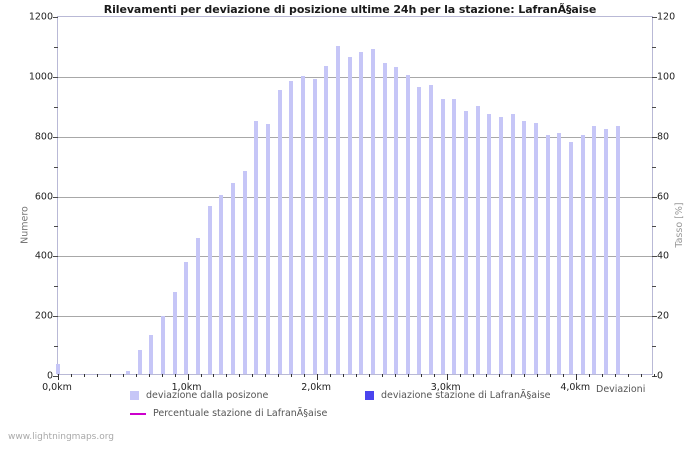 The image size is (700, 450). What do you see at coordinates (57, 387) in the screenshot?
I see `x-axis-label: 0,0km` at bounding box center [57, 387].